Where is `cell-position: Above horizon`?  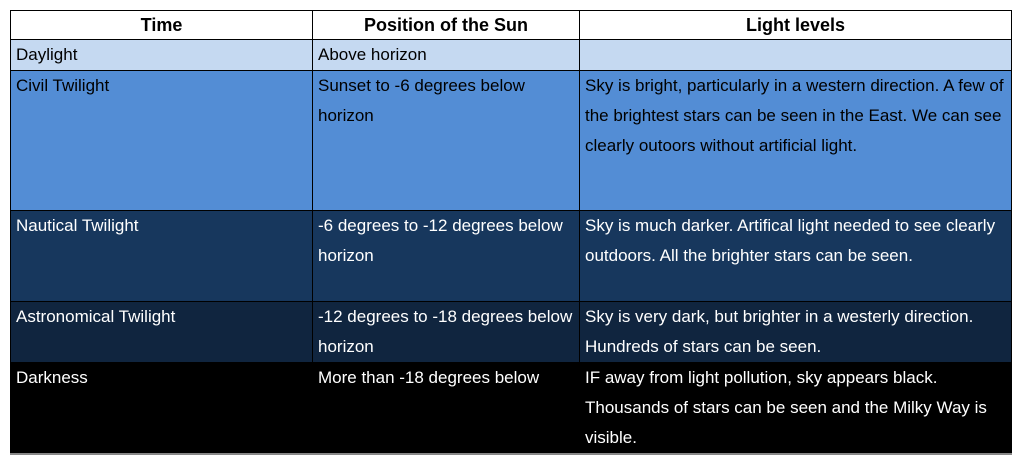
cell-position: Above horizon is located at coordinates (446, 55).